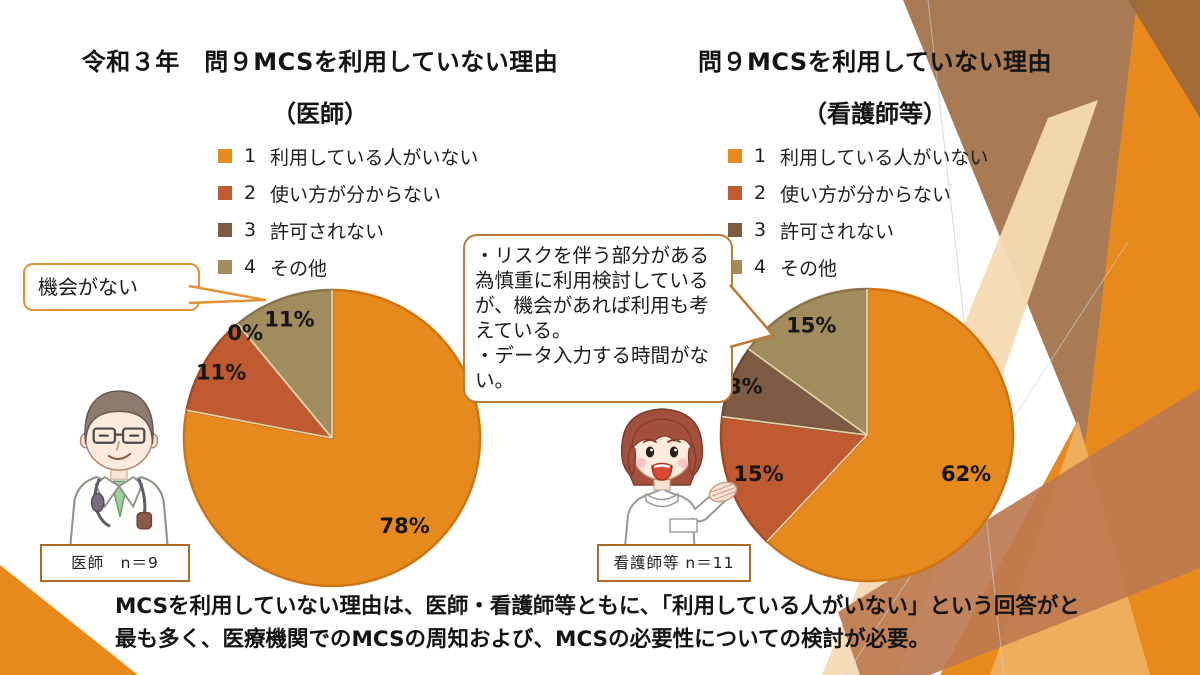 The image size is (1200, 675). What do you see at coordinates (1019, 531) in the screenshot?
I see `bg-redbrown-band` at bounding box center [1019, 531].